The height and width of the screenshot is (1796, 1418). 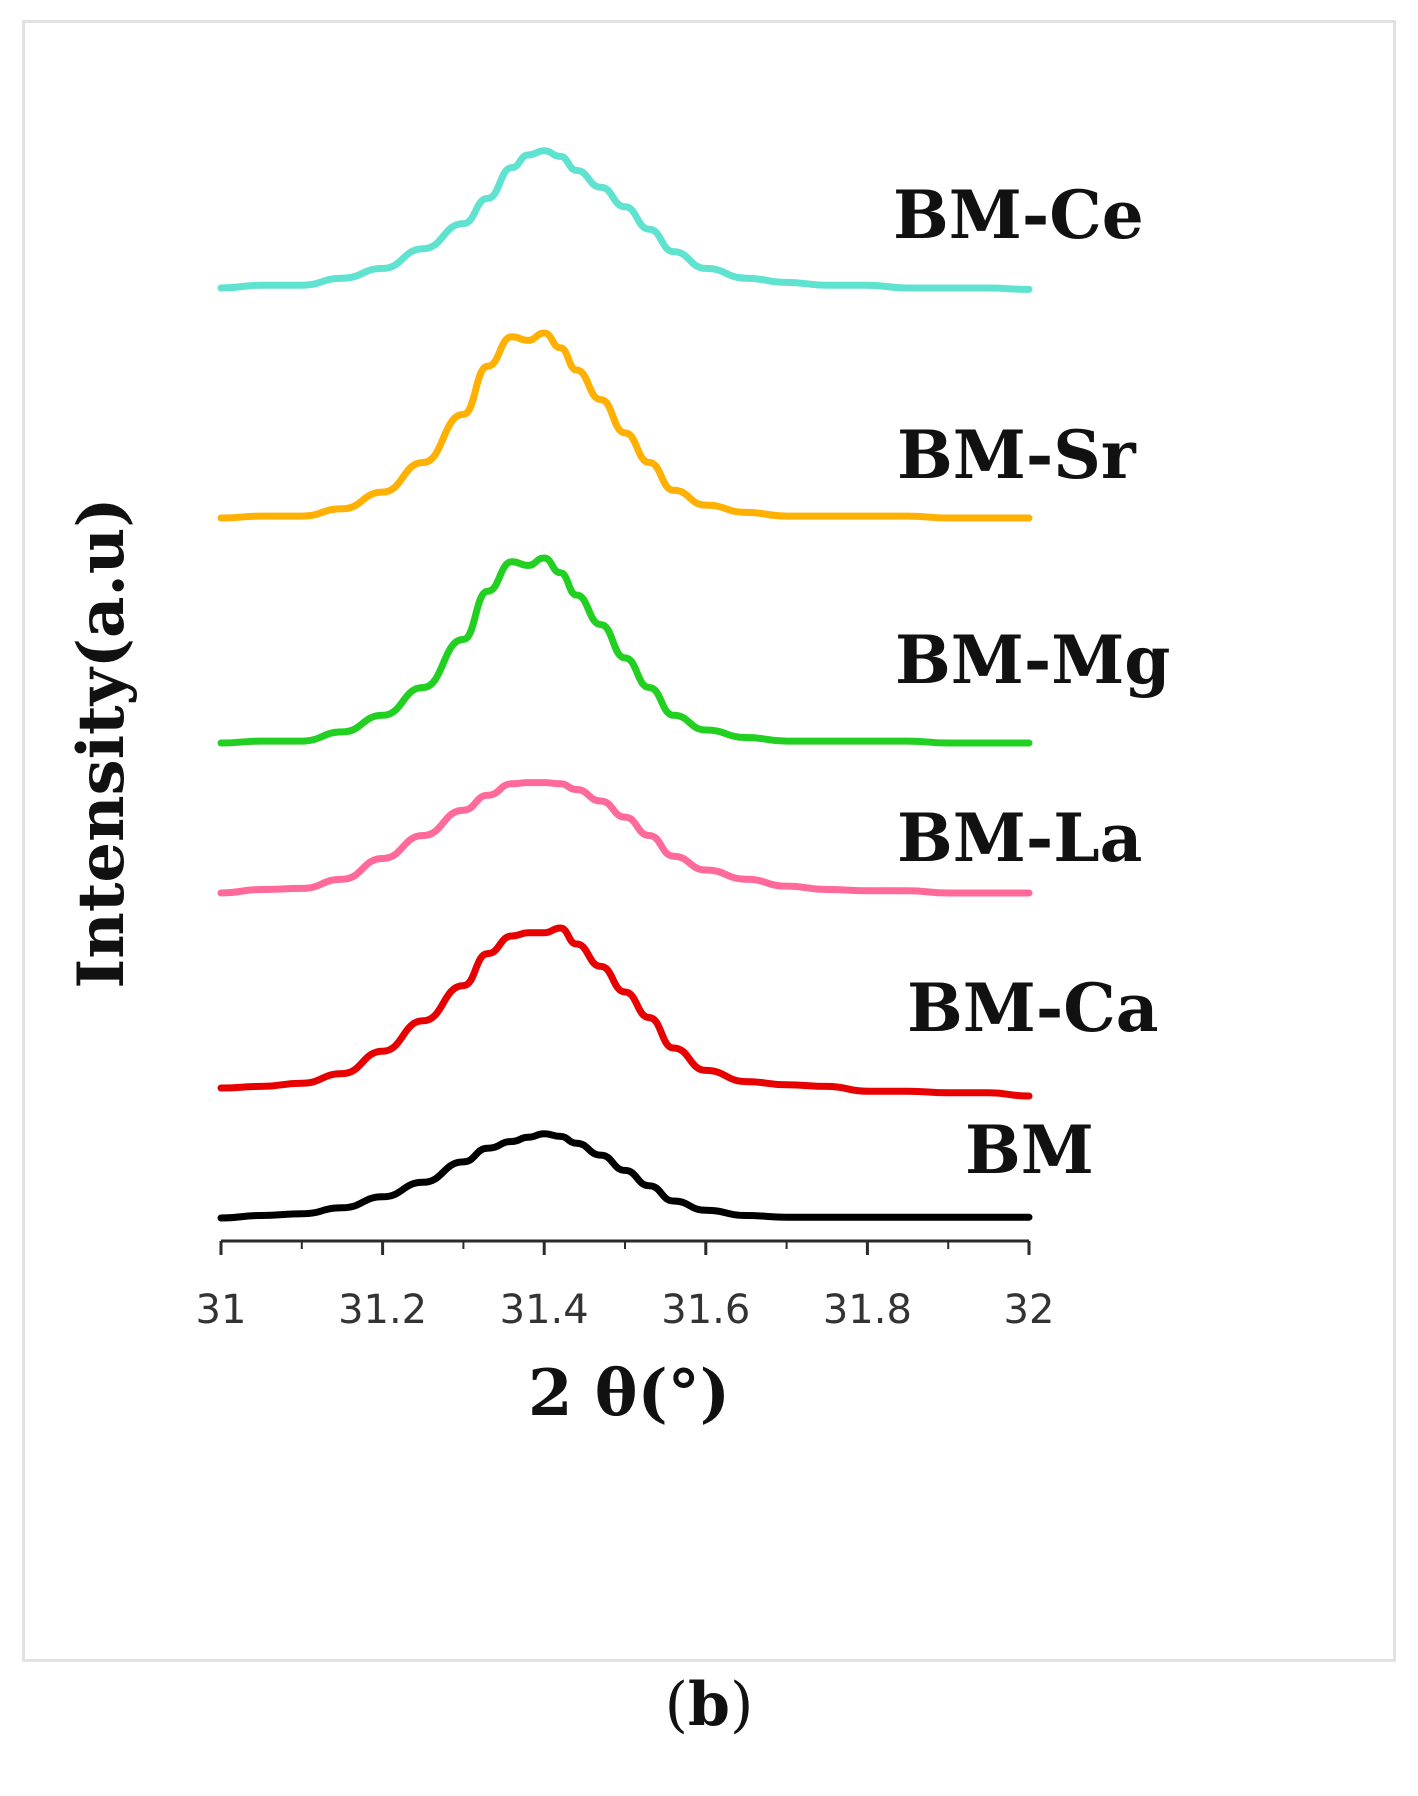 I want to click on panel-label: (b), so click(x=709, y=1705).